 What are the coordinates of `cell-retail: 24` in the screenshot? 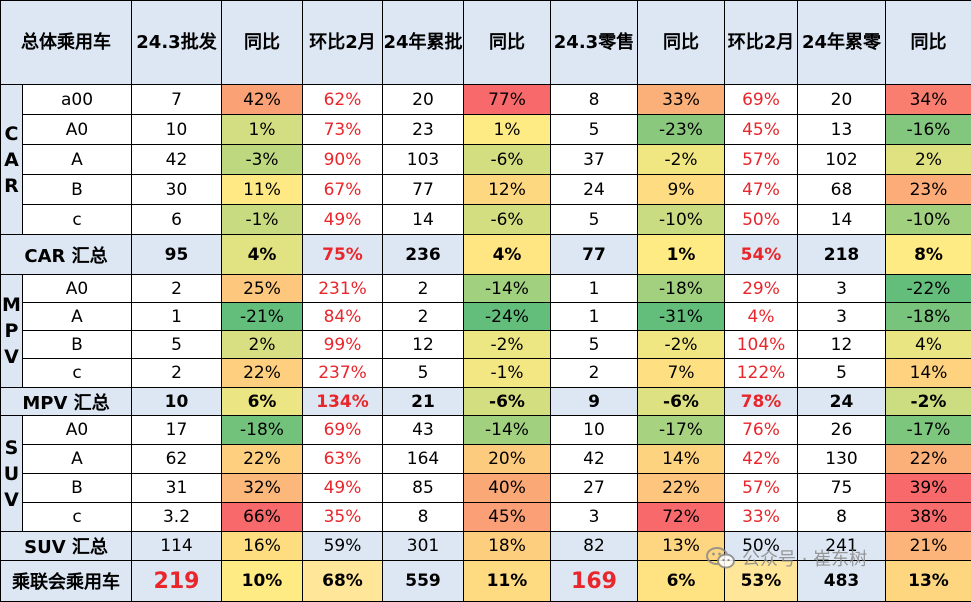 It's located at (594, 189).